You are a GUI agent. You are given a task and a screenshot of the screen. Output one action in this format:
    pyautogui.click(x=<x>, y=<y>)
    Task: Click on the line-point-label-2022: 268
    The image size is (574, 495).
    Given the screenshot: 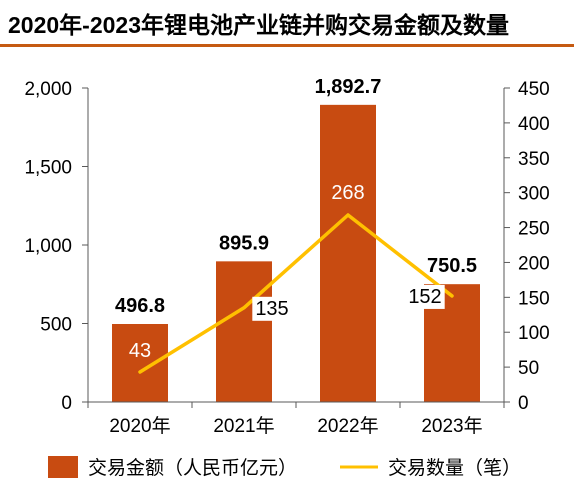 What is the action you would take?
    pyautogui.click(x=347, y=193)
    